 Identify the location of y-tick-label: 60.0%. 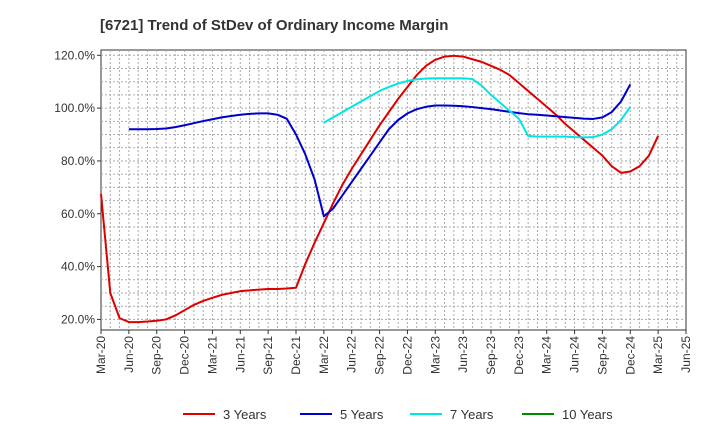
(78, 214).